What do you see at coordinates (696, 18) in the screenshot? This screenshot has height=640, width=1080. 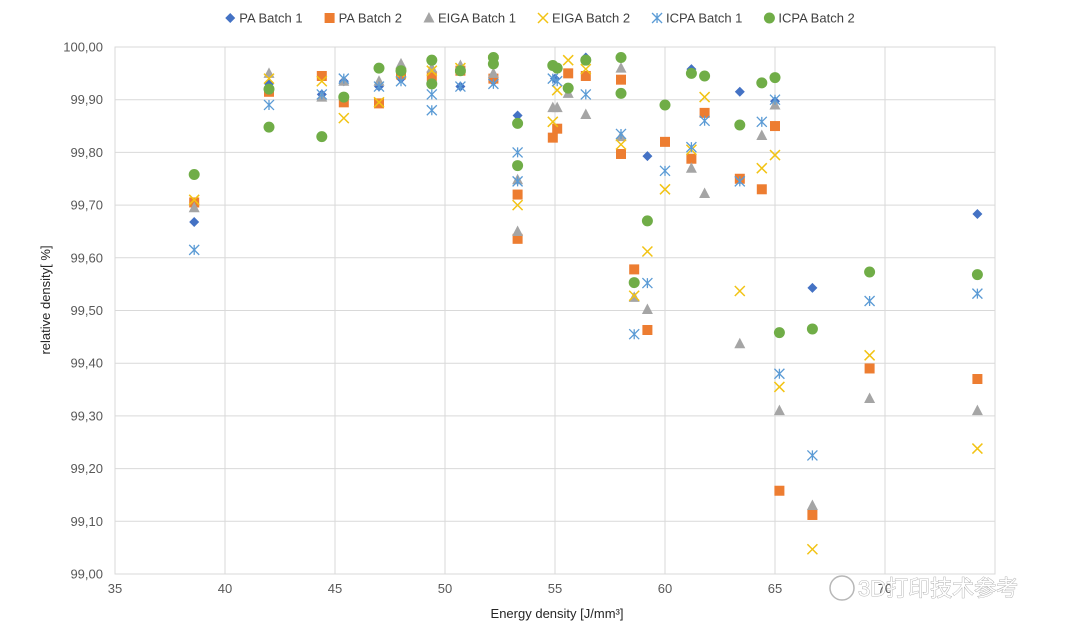 I see `legend-item-icpa-batch-1: ICPA Batch 1` at bounding box center [696, 18].